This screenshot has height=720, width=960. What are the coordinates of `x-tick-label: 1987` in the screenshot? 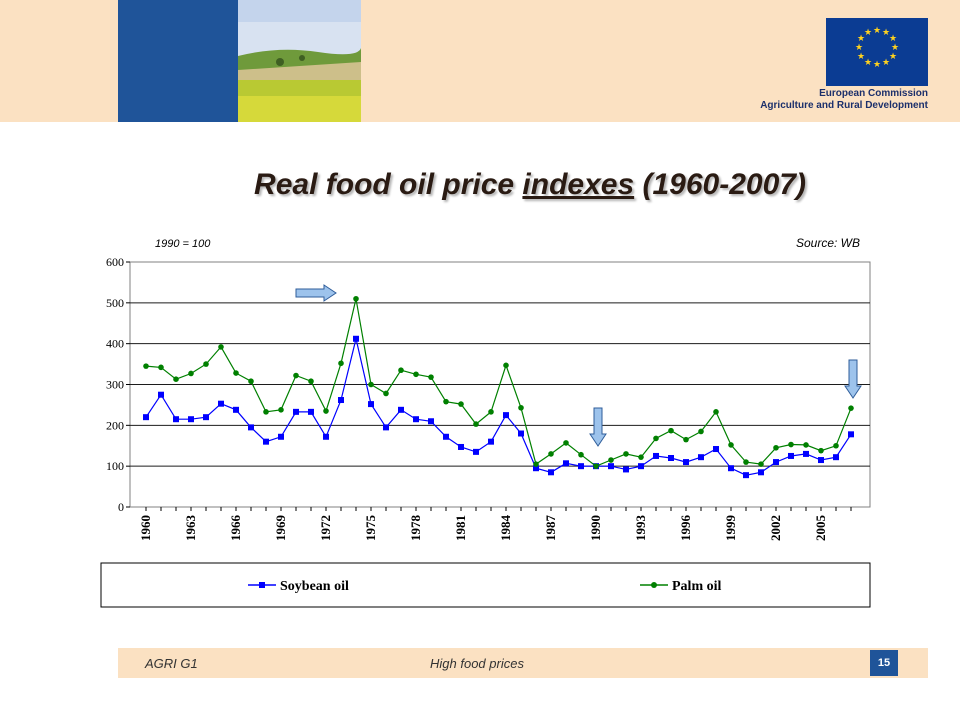 It's located at (550, 528).